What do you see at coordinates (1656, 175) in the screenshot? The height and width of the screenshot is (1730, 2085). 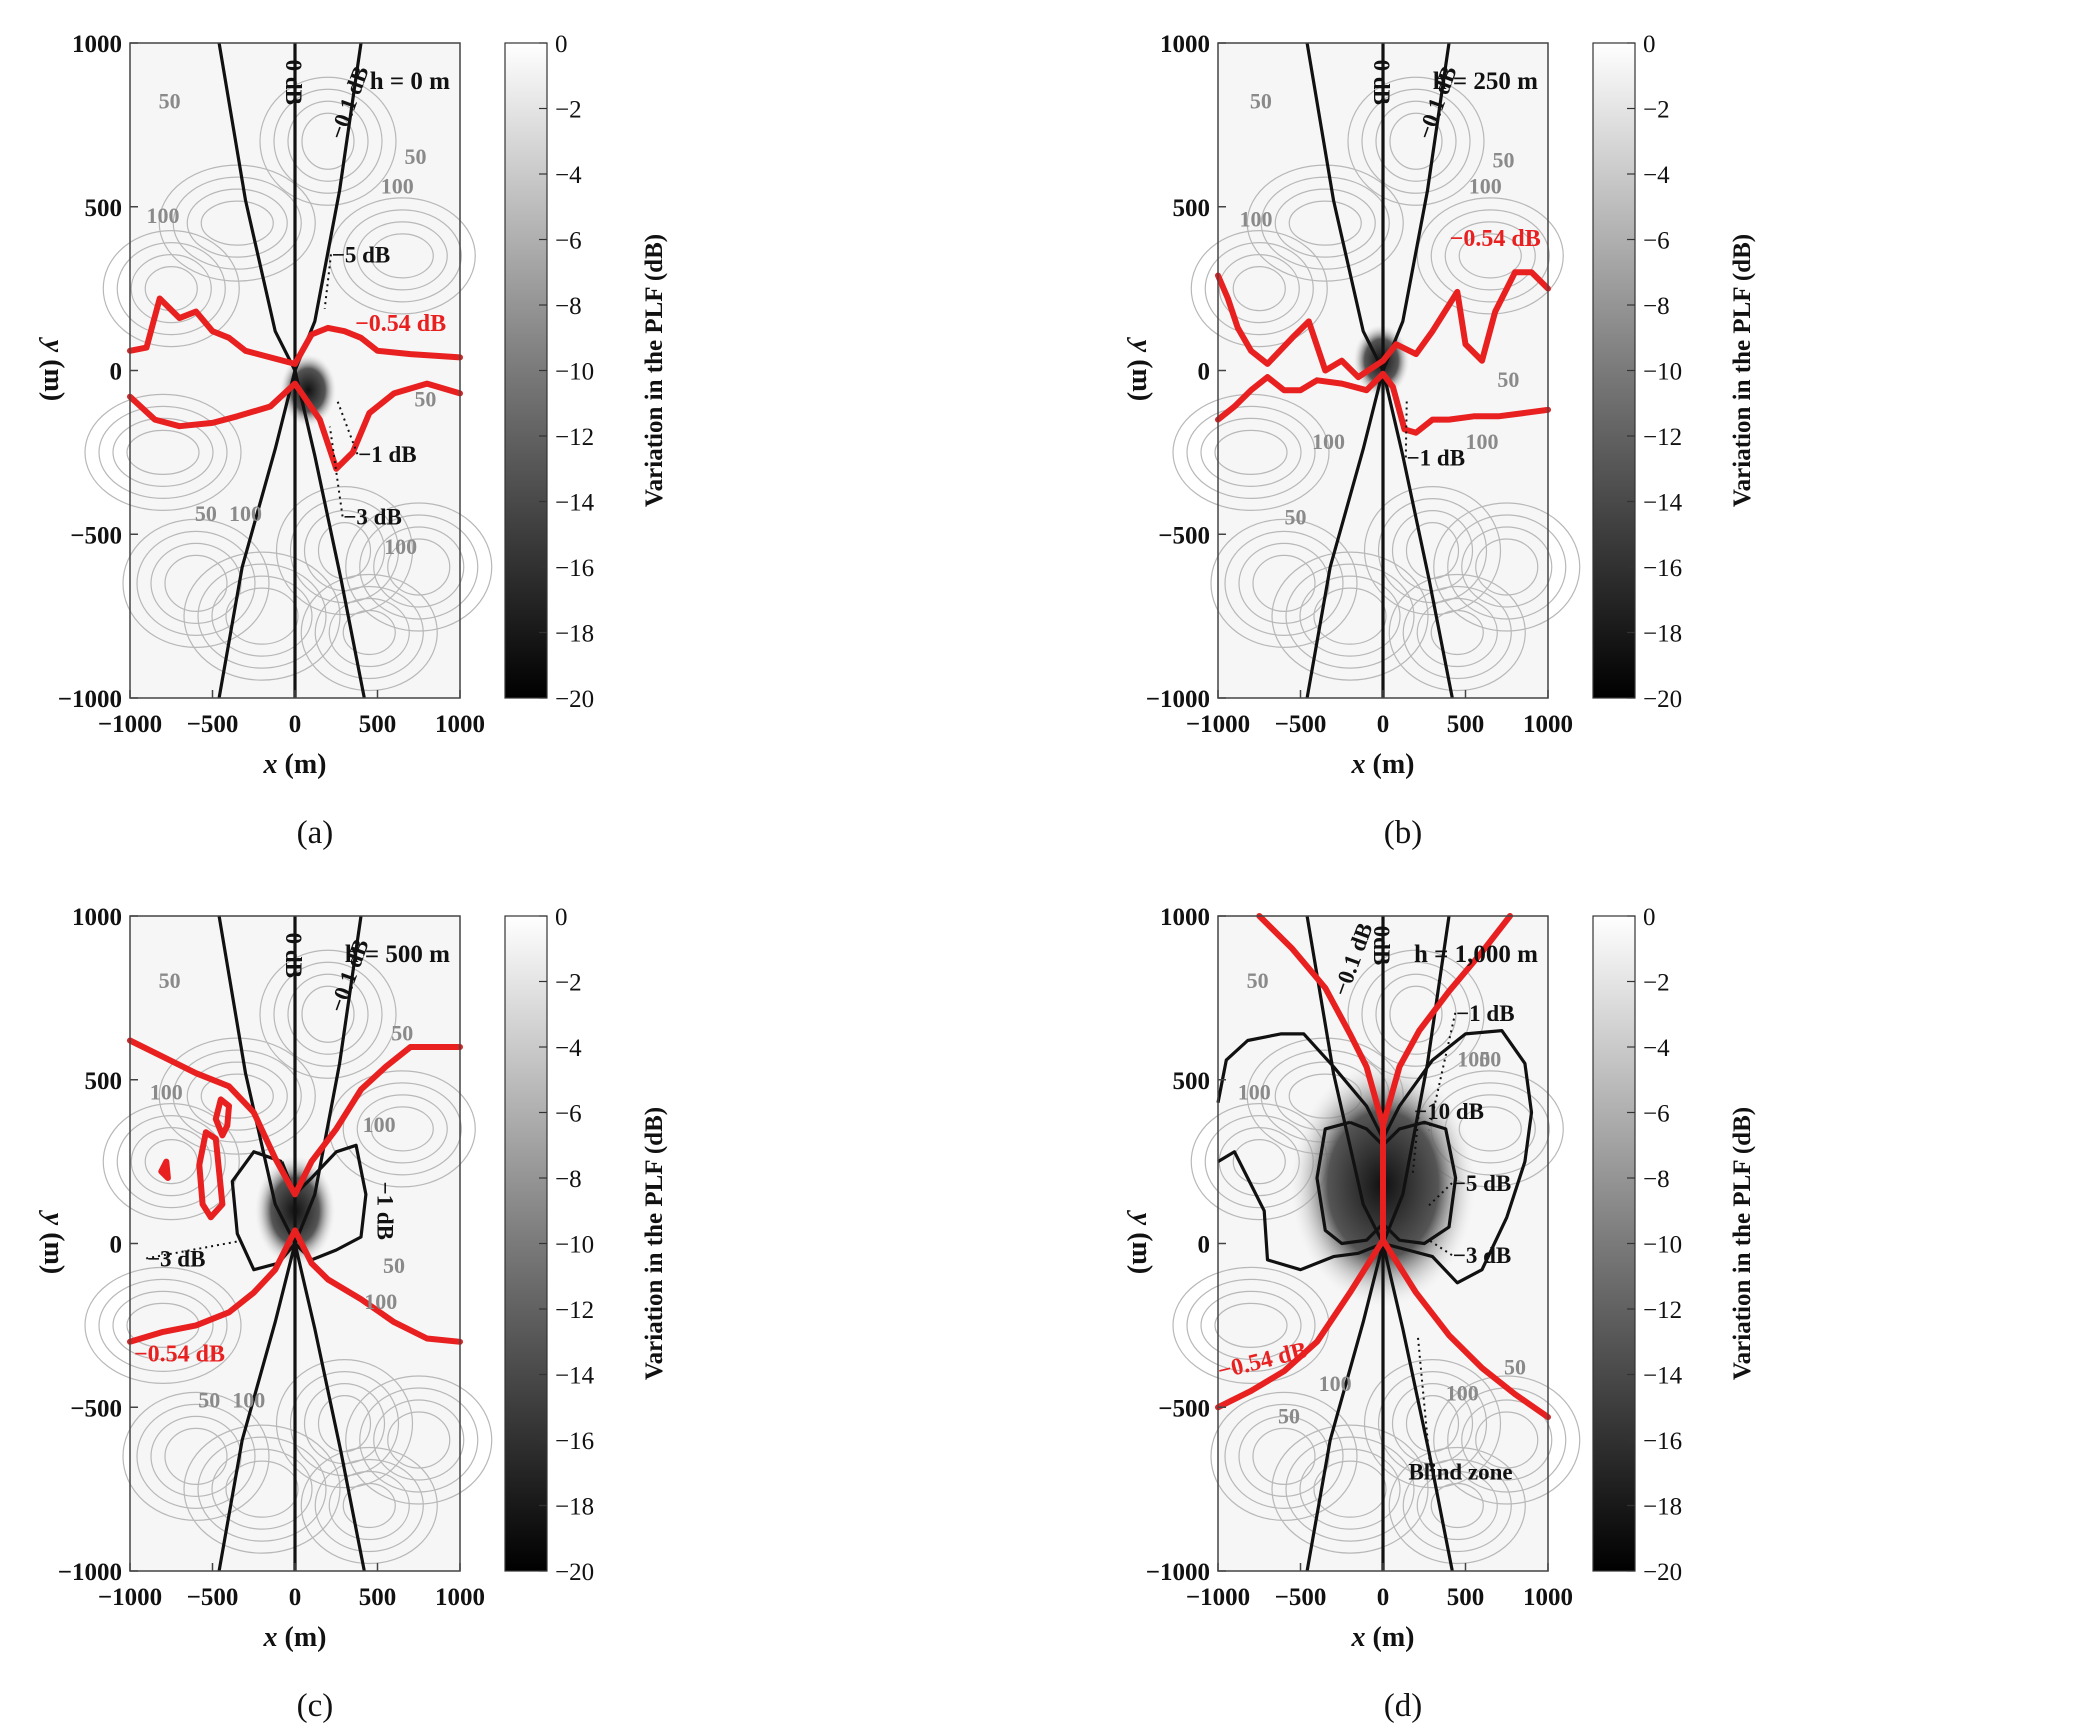 I see `colorbar-tick-label: −4` at bounding box center [1656, 175].